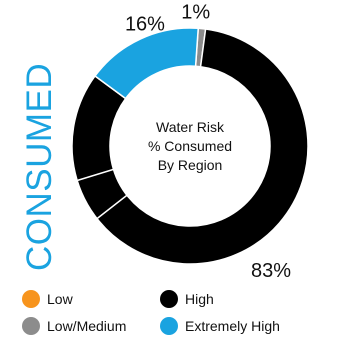 Image resolution: width=352 pixels, height=343 pixels. Describe the element at coordinates (31, 326) in the screenshot. I see `legend-swatch-low-medium` at that location.